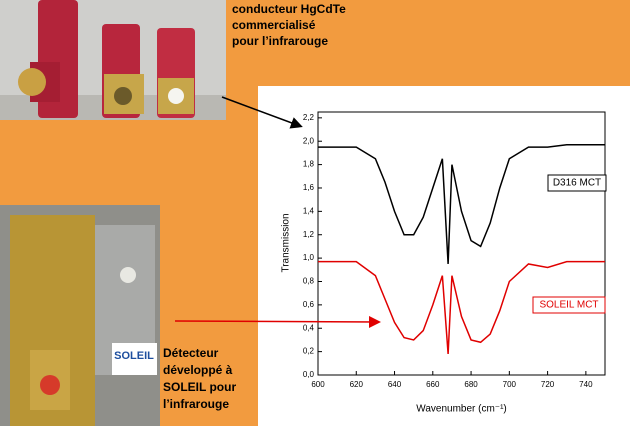 The width and height of the screenshot is (630, 431). Describe the element at coordinates (395, 384) in the screenshot. I see `x-tick-label: 640` at that location.